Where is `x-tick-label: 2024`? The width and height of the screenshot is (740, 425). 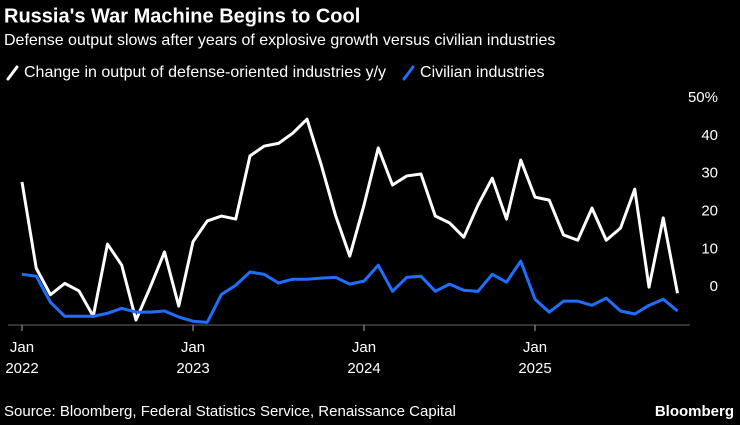
x-tick-label: 2024 is located at coordinates (363, 368).